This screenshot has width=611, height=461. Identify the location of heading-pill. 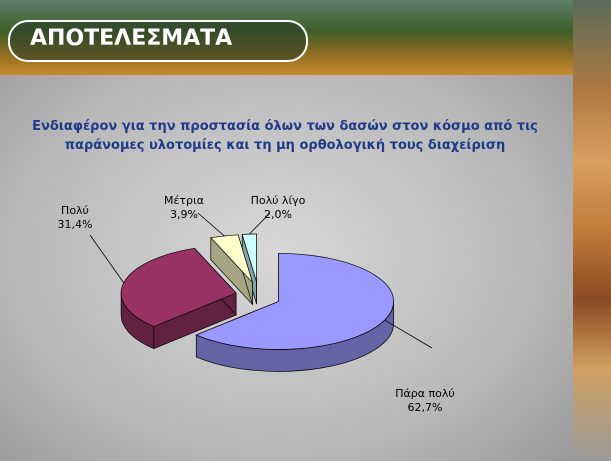
(158, 41).